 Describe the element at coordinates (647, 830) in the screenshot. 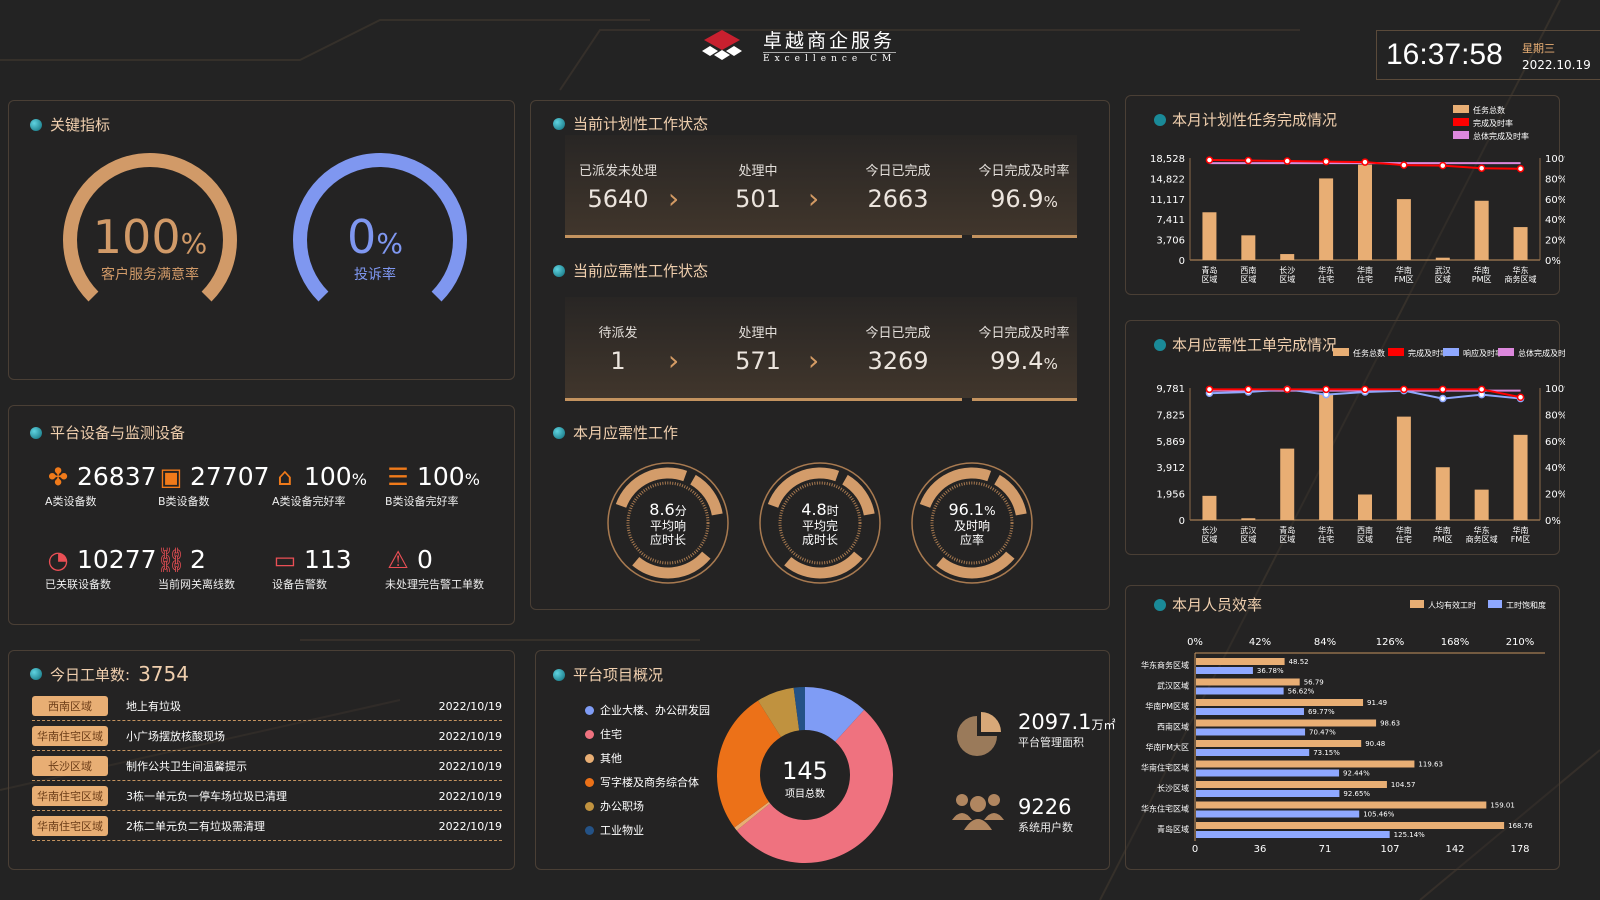

I see `legend-item: 工业物业` at that location.